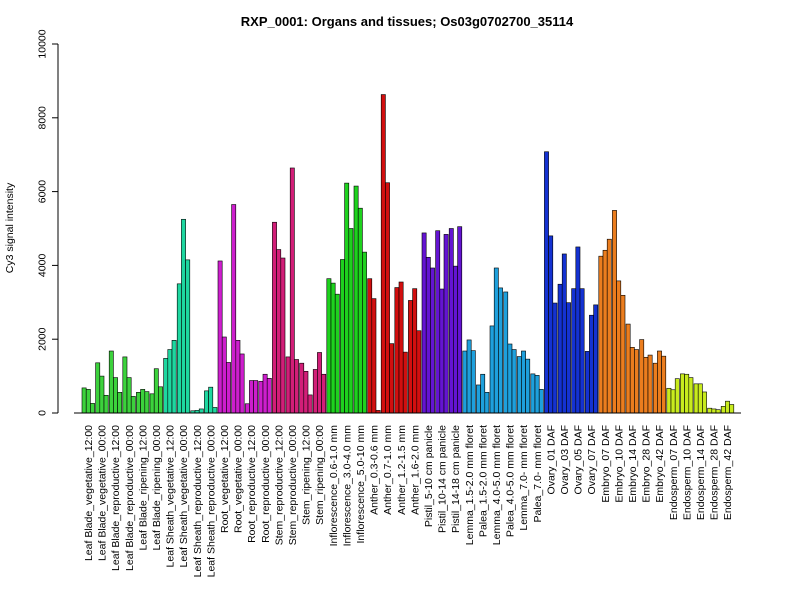 The image size is (800, 600). I want to click on x-tick-label: Leaf Blade_ripening_00:00, so click(157, 488).